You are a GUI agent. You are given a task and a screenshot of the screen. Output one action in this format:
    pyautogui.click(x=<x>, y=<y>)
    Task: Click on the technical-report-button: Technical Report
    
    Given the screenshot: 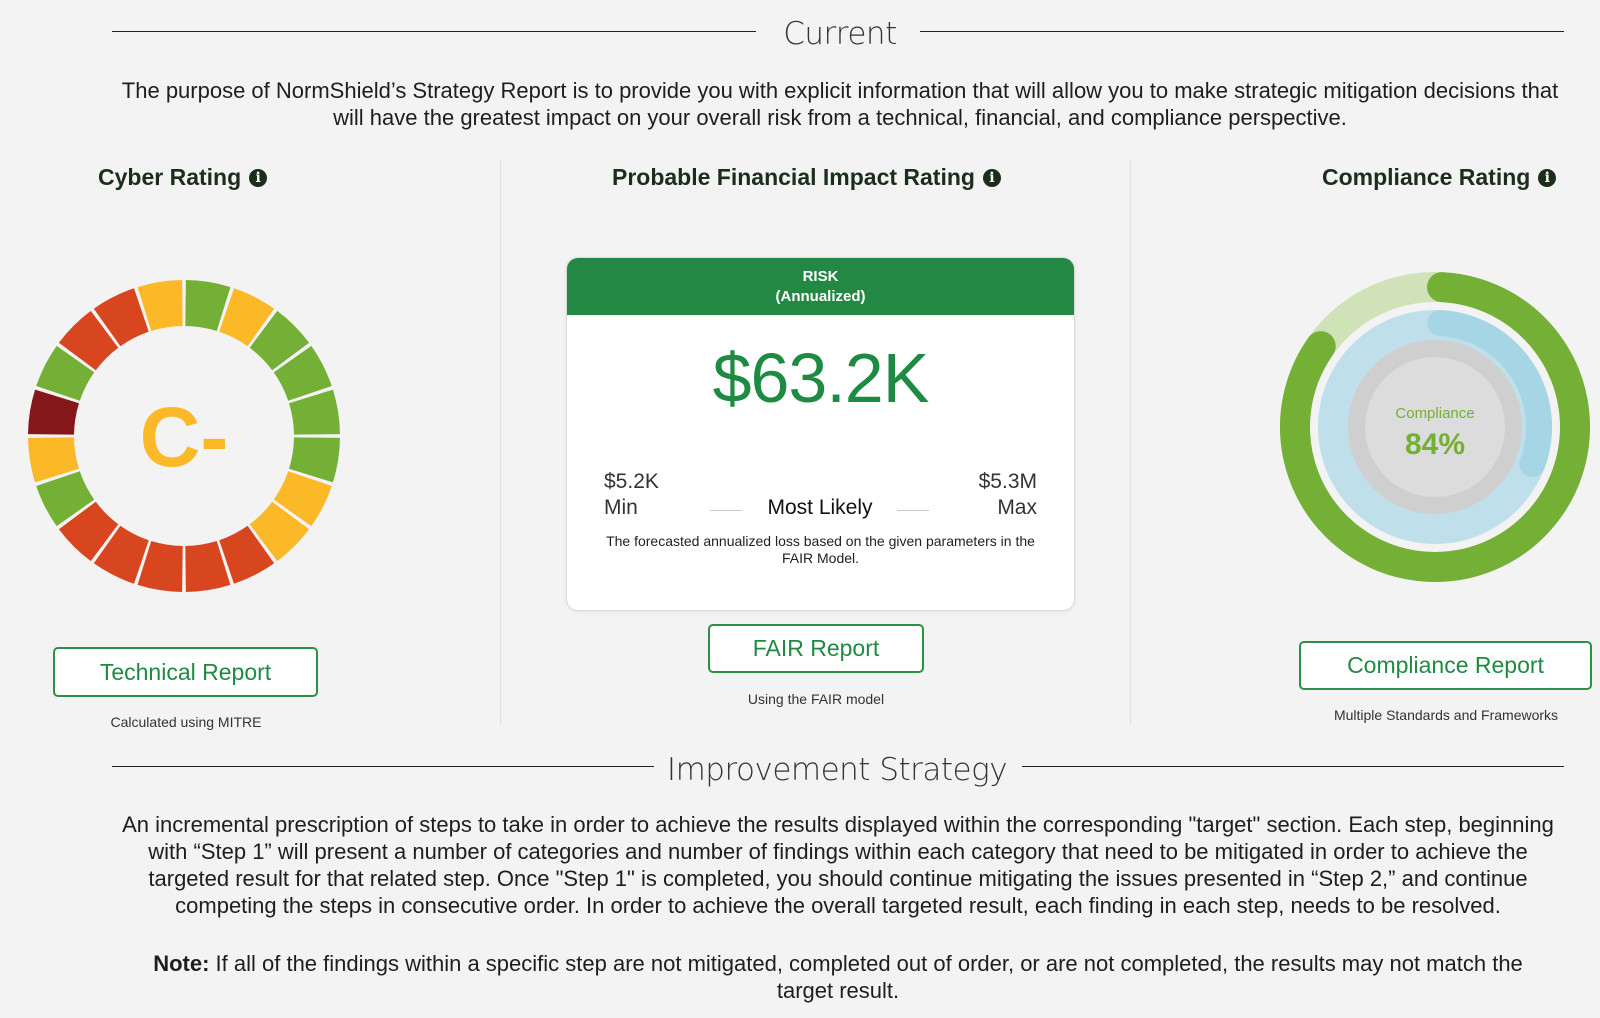 What is the action you would take?
    pyautogui.click(x=185, y=672)
    